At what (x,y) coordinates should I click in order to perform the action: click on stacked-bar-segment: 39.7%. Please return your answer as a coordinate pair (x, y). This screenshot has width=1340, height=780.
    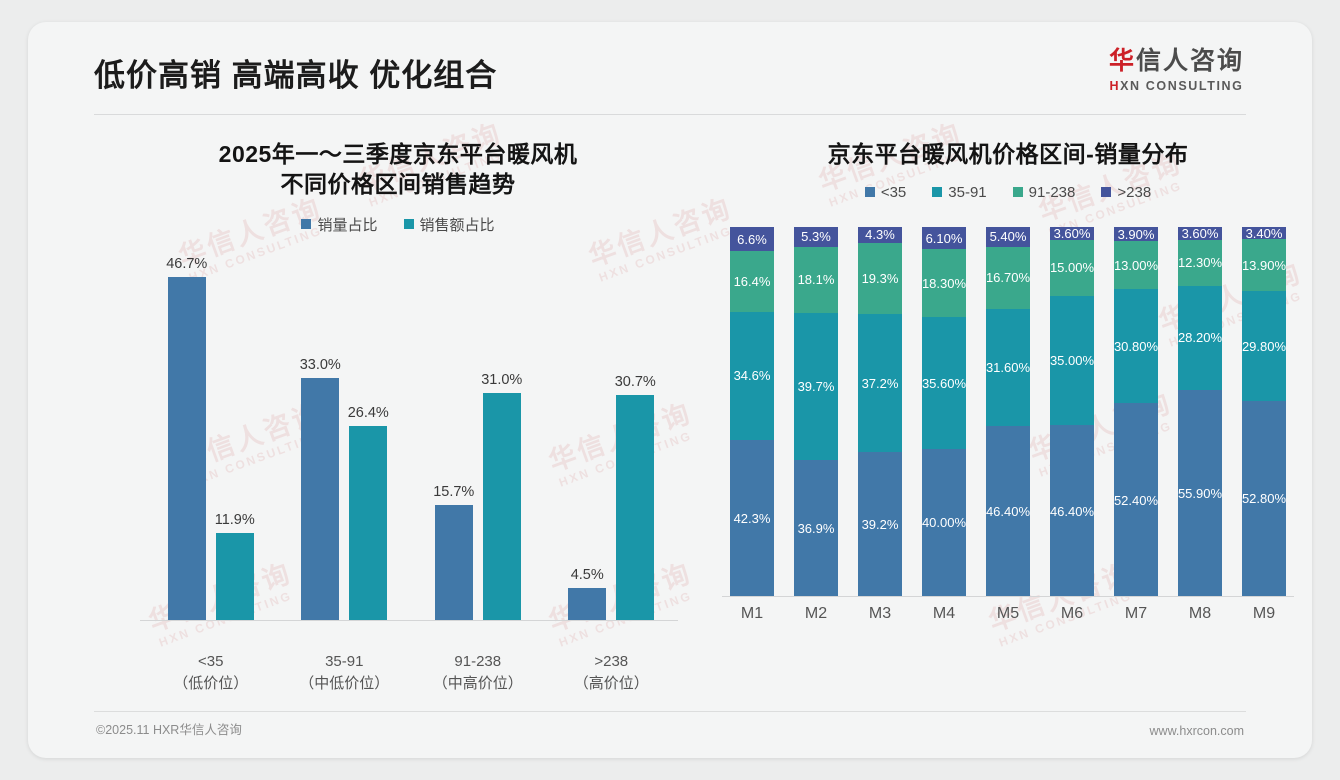
    Looking at the image, I should click on (816, 387).